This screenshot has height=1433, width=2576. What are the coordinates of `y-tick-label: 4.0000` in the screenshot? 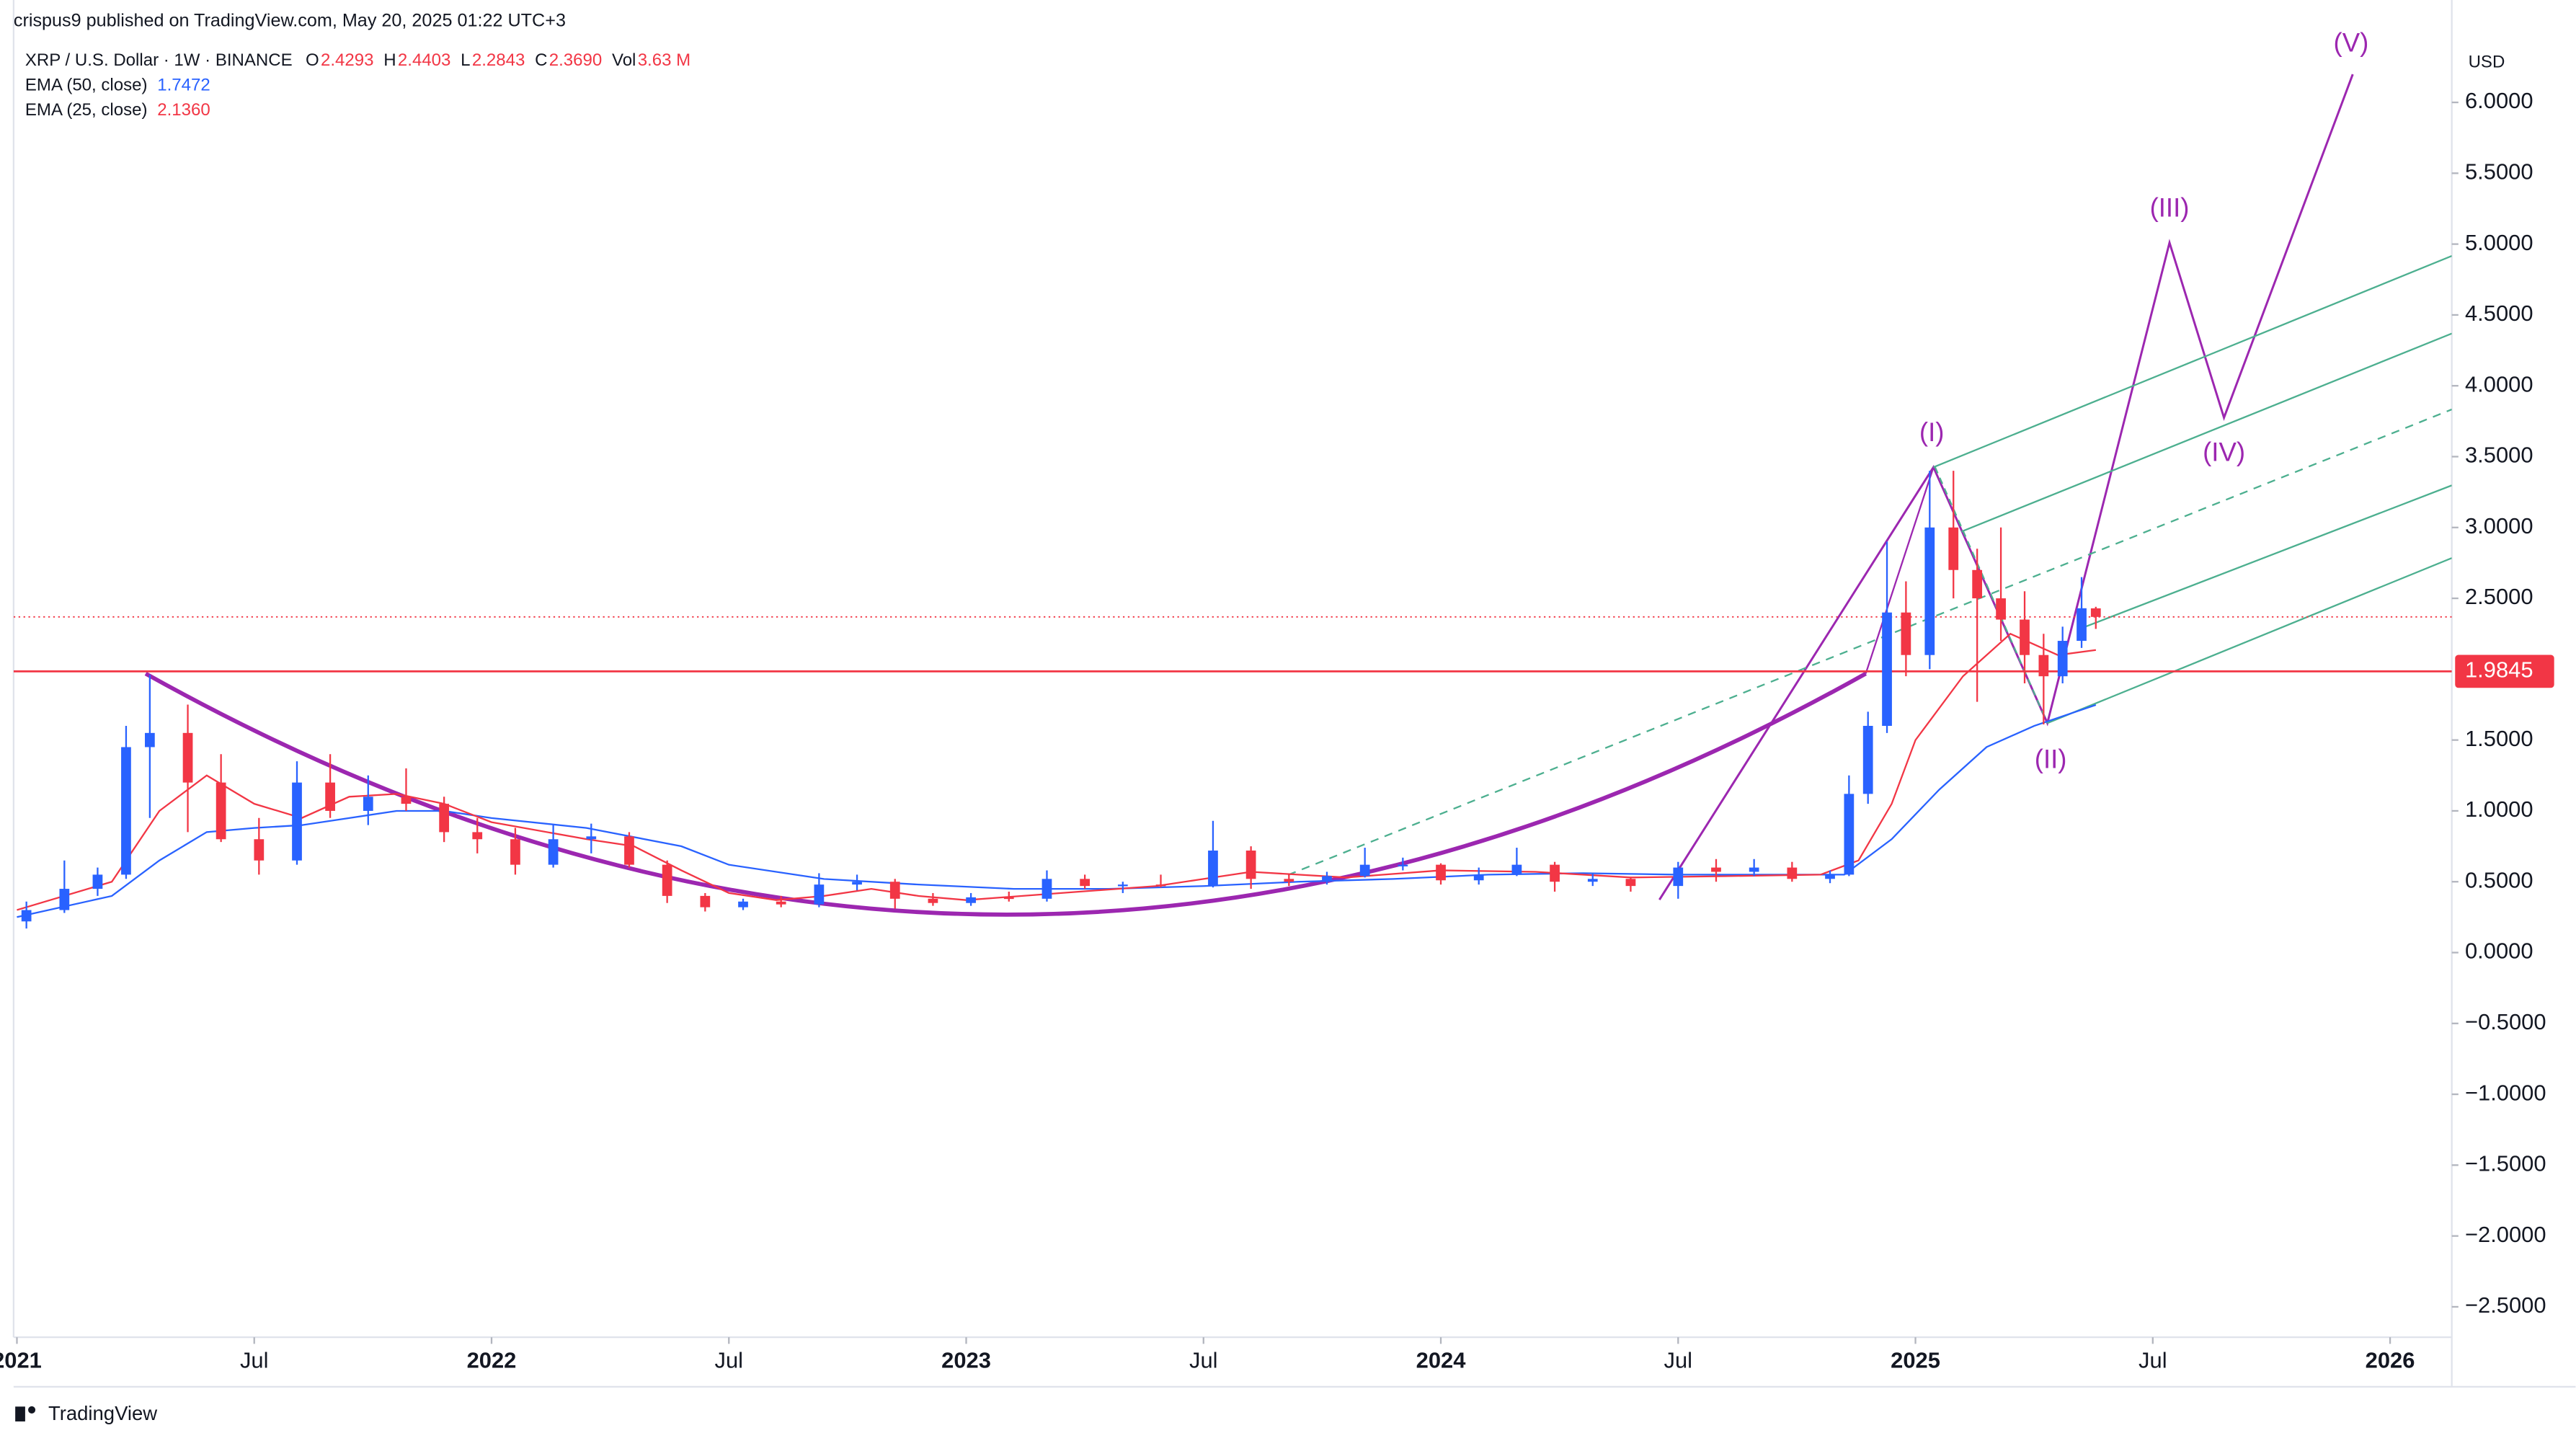 It's located at (2499, 383).